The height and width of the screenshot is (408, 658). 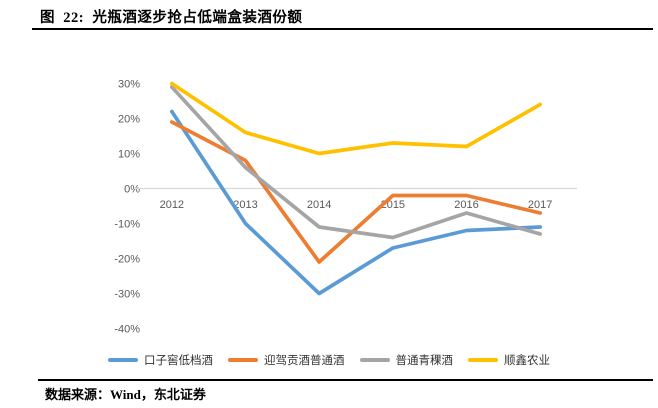 I want to click on legend-label: 迎驾贡酒普通酒, so click(x=304, y=361).